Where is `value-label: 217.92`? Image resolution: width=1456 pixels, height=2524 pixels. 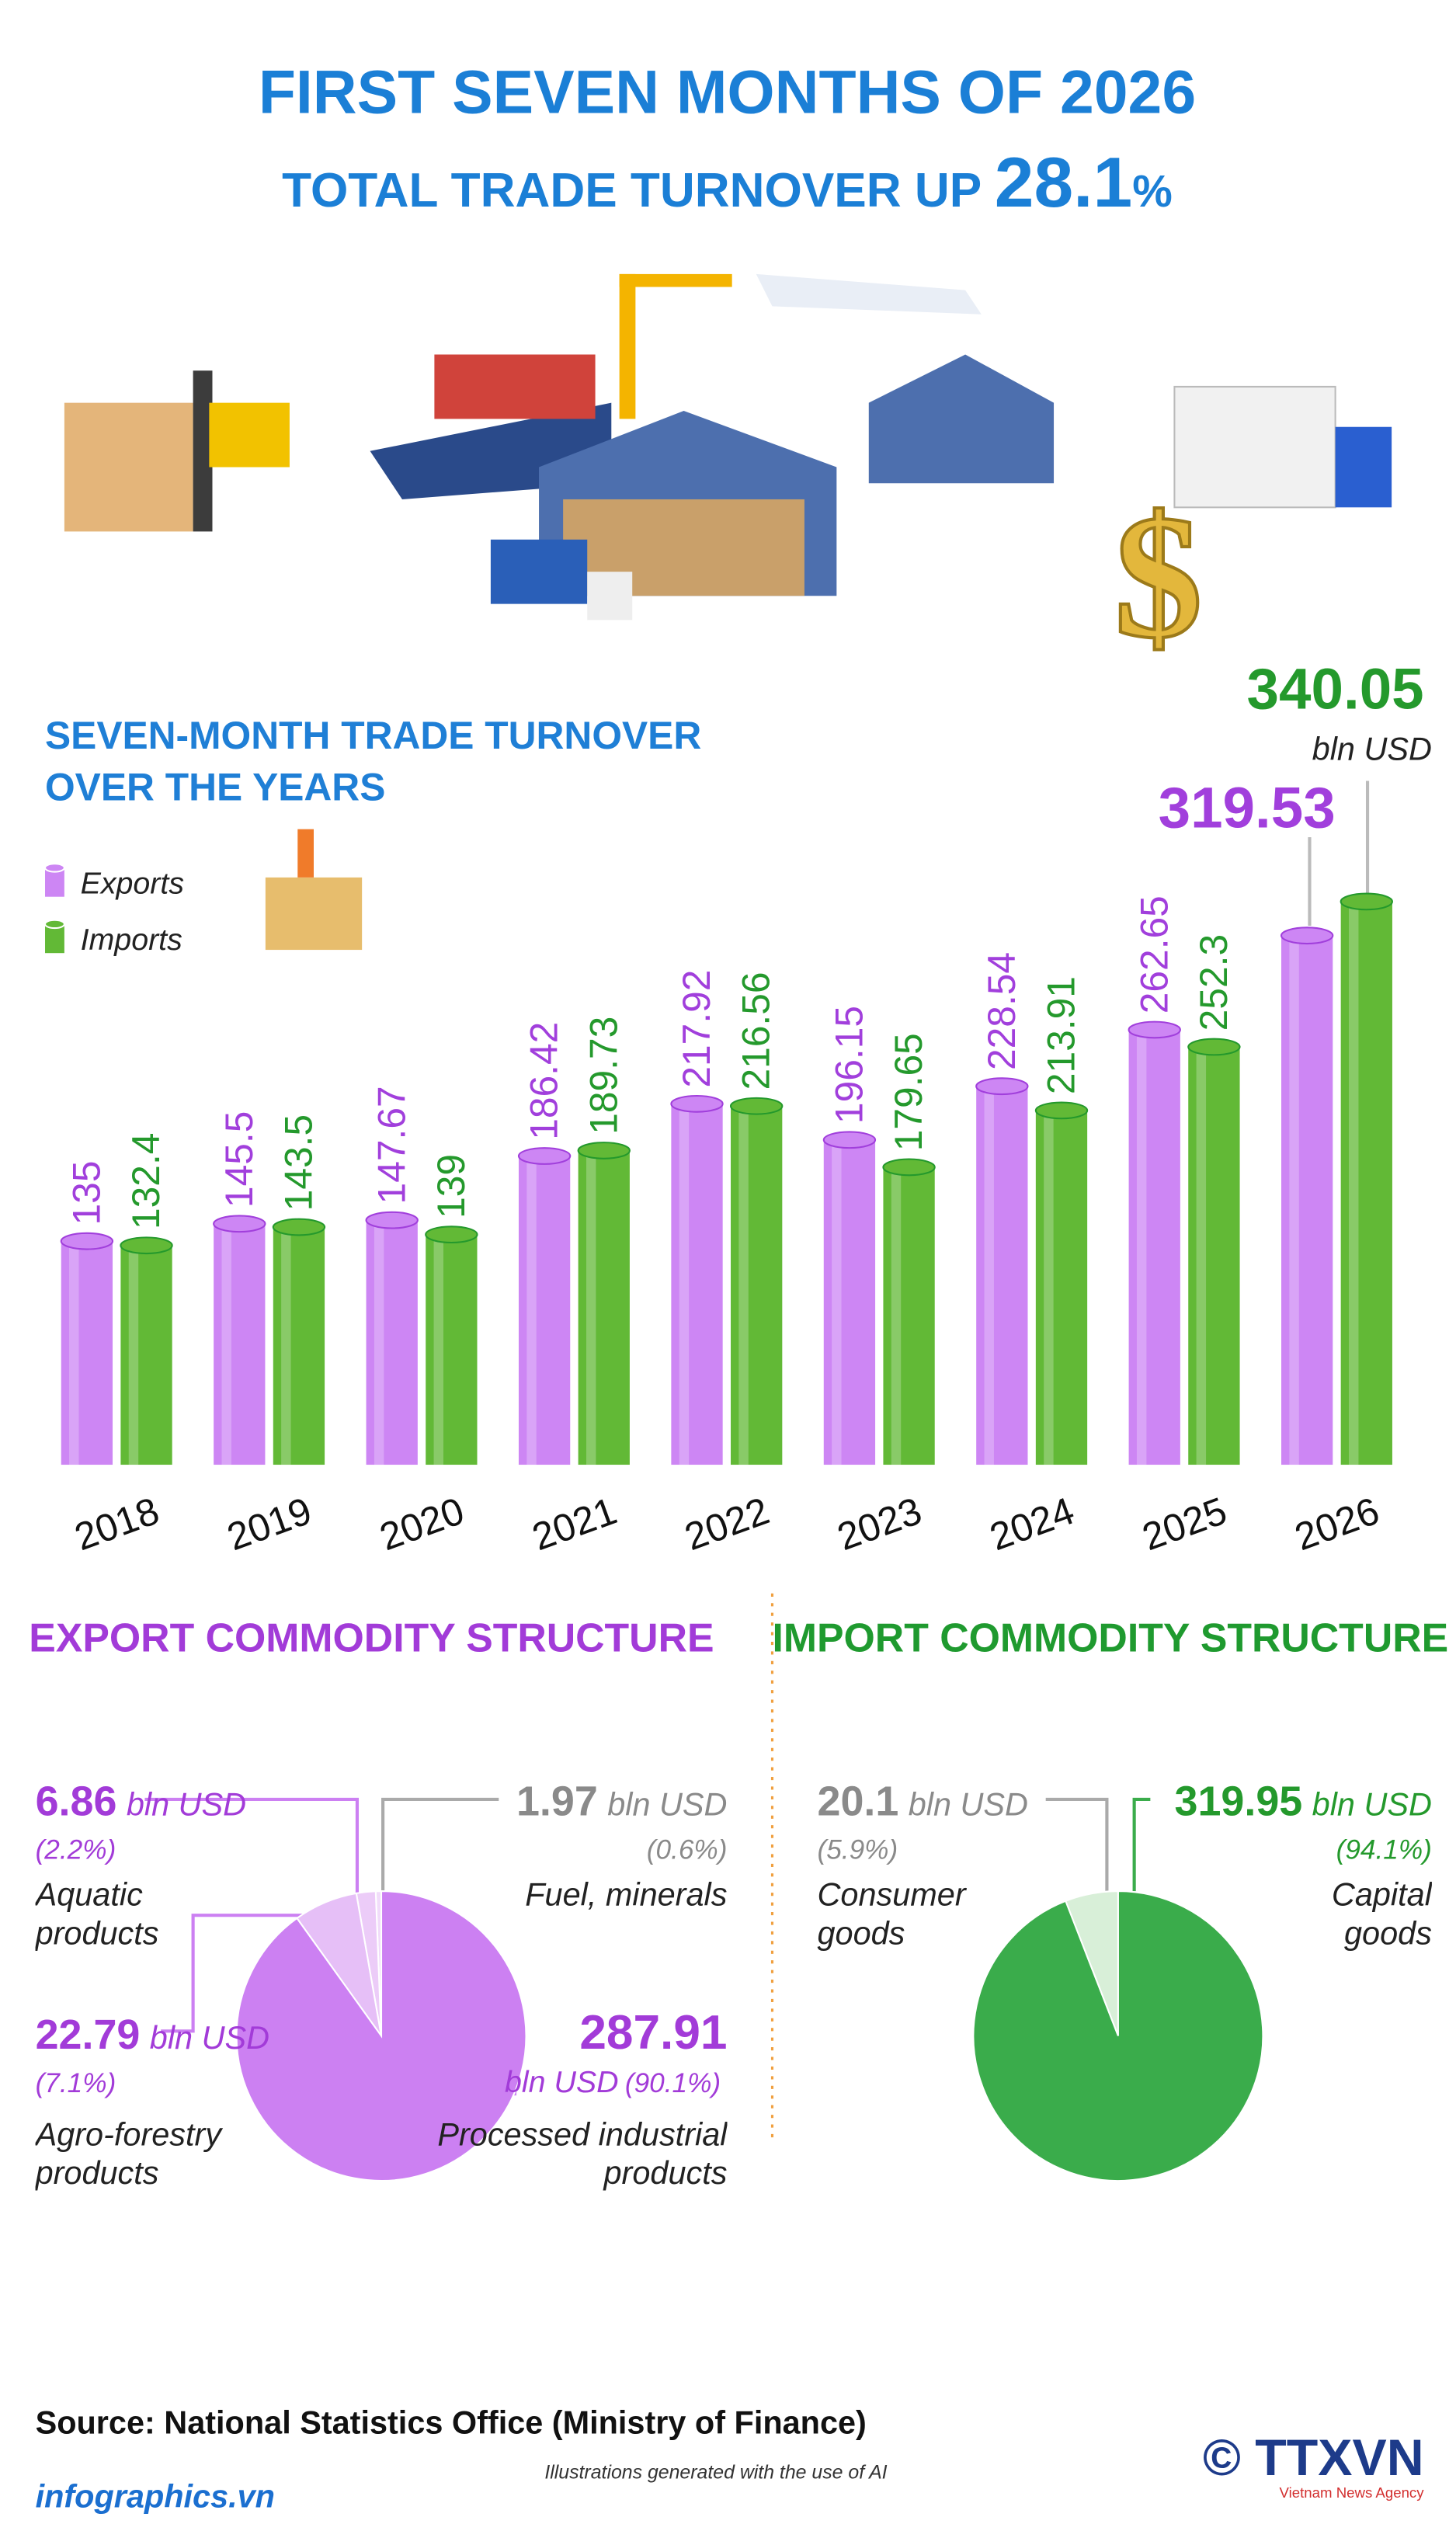
value-label: 217.92 is located at coordinates (696, 1029).